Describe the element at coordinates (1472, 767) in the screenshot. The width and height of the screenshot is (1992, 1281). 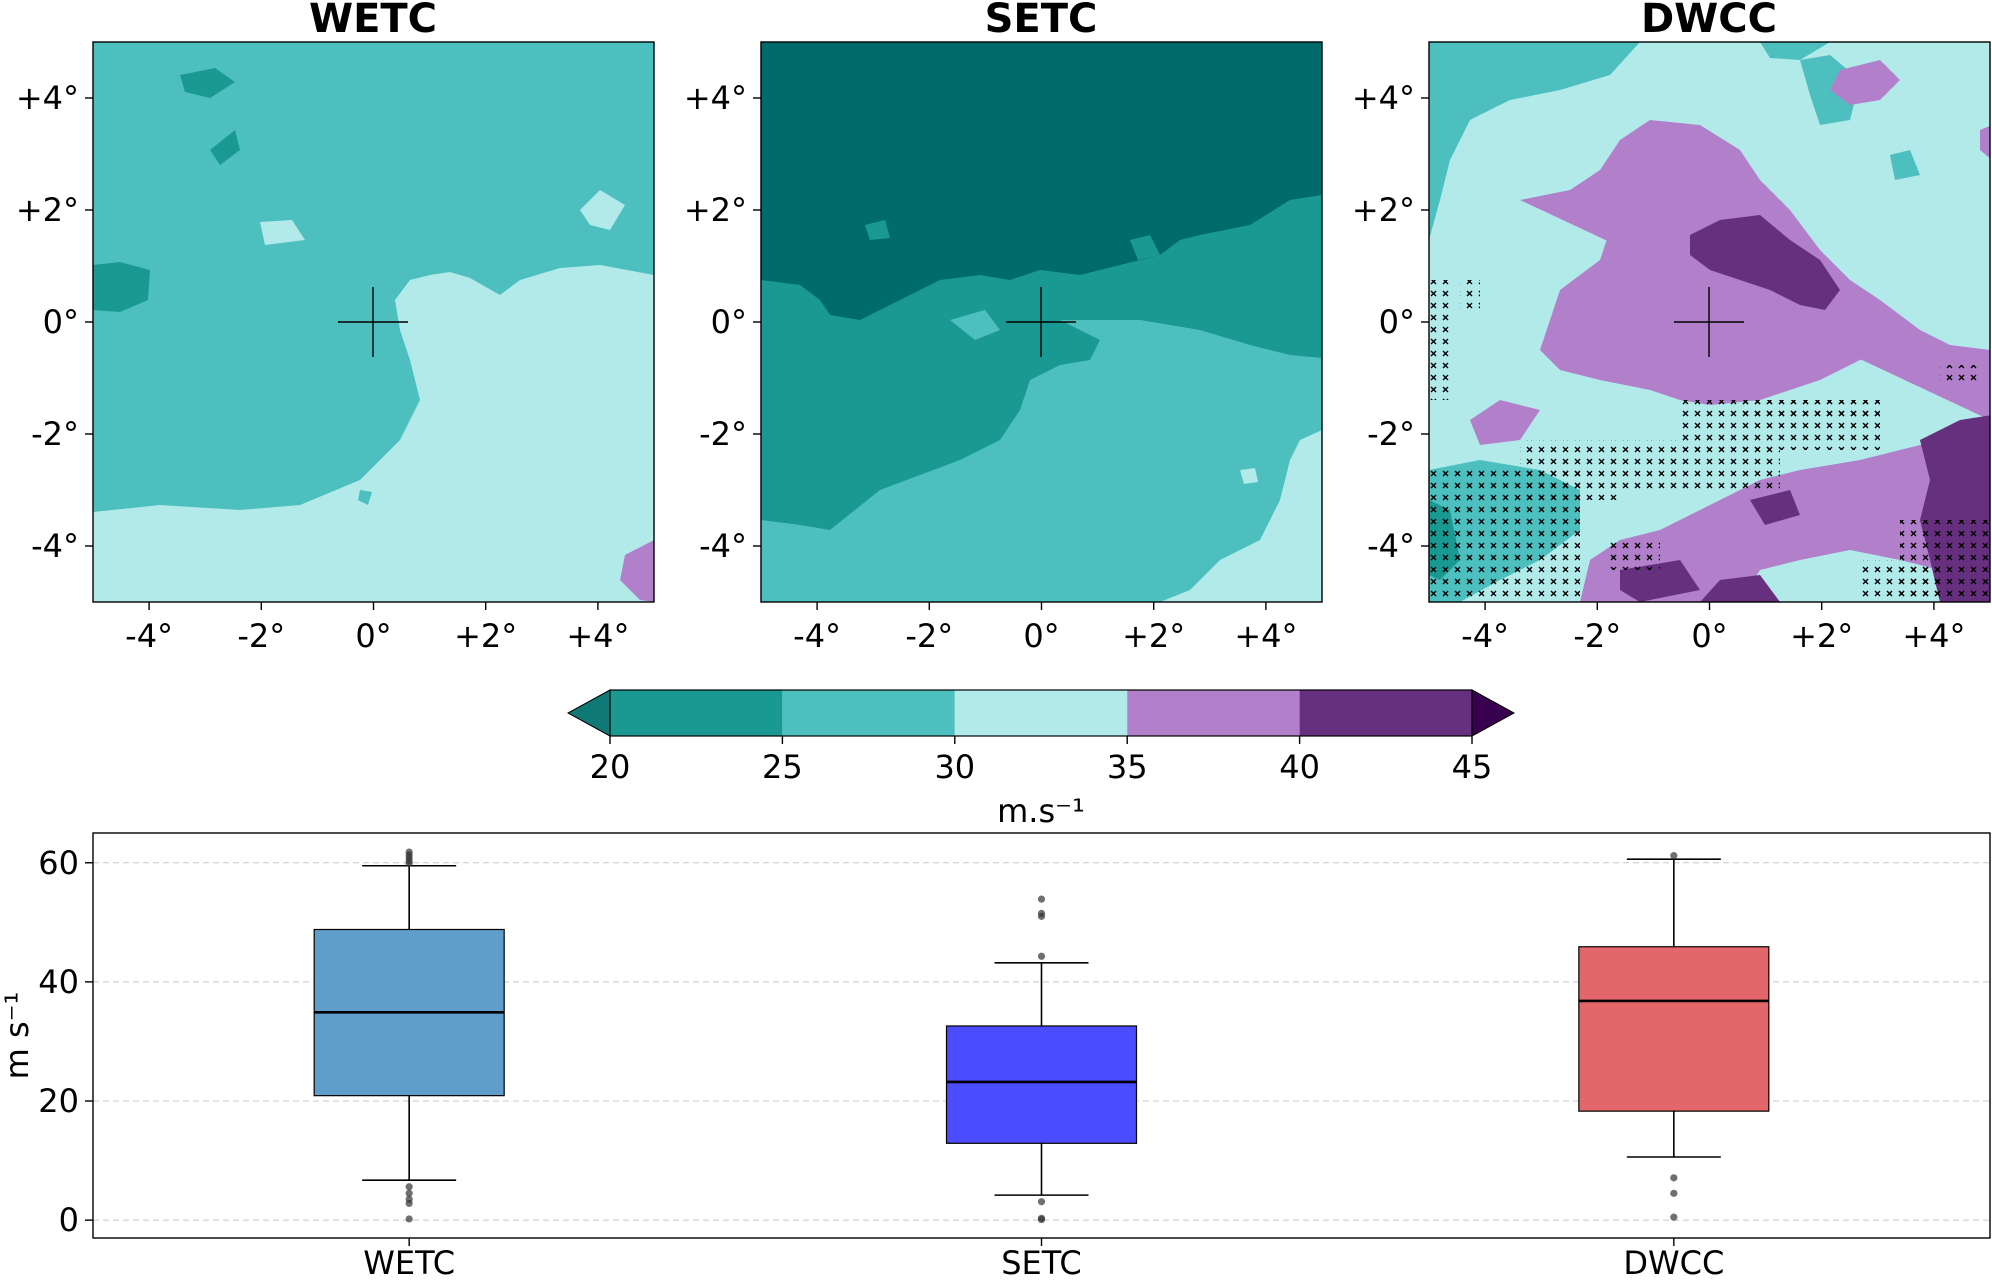
I see `colorbar-tick-label: 45` at that location.